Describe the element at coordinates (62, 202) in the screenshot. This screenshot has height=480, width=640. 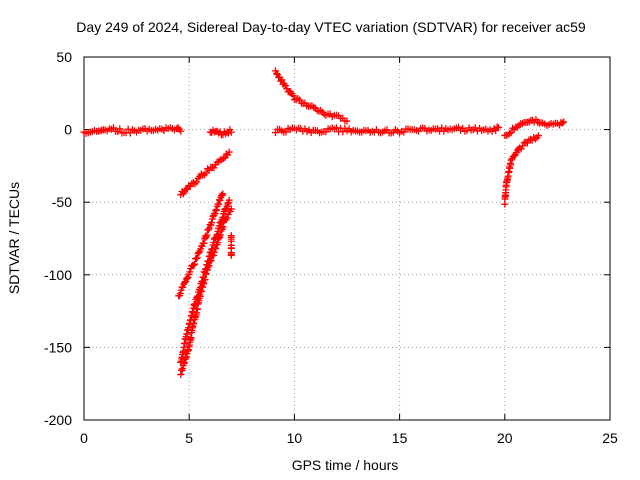
I see `y-tick-label: -50` at that location.